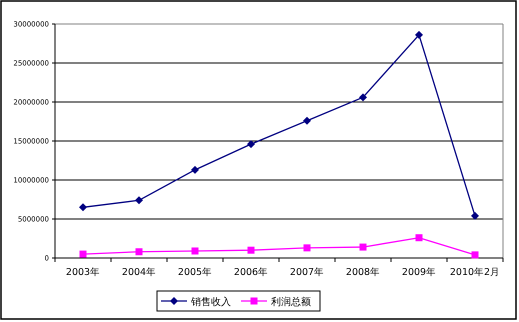  What do you see at coordinates (475, 272) in the screenshot?
I see `x-tick-label: 2010年2月` at bounding box center [475, 272].